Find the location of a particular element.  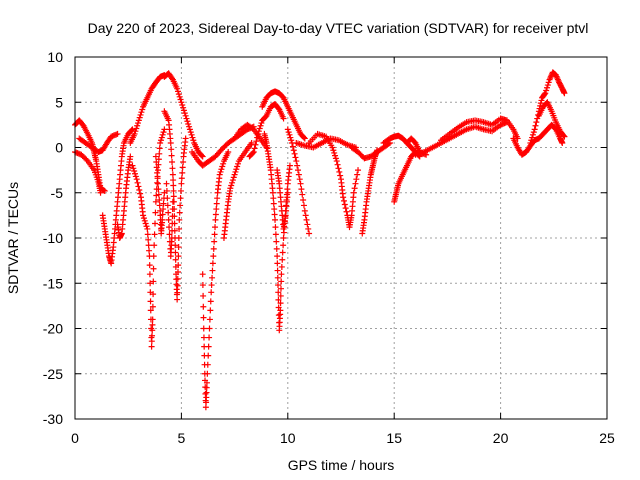

x-tick-label: 15 is located at coordinates (394, 438).